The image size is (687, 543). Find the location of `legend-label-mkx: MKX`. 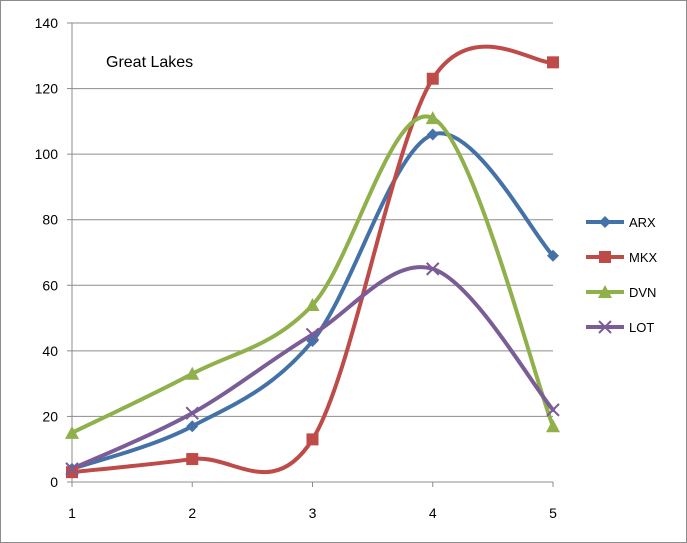

legend-label-mkx: MKX is located at coordinates (643, 257).